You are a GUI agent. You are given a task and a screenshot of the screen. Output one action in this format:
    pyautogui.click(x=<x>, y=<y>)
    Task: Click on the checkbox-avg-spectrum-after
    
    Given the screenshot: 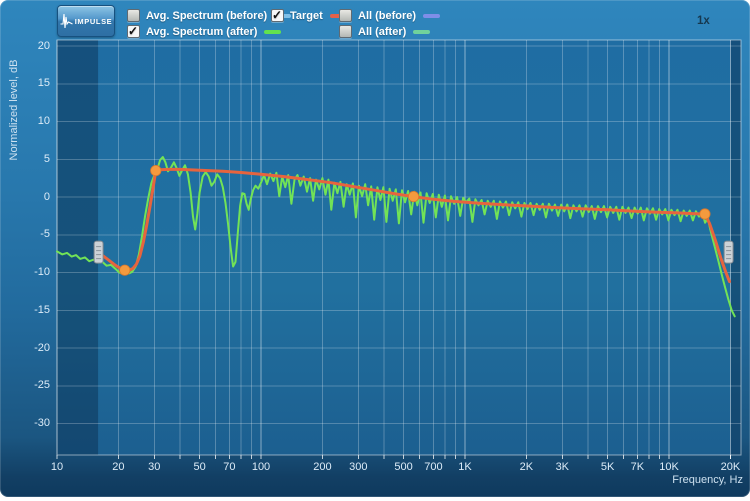 What is the action you would take?
    pyautogui.click(x=133, y=31)
    